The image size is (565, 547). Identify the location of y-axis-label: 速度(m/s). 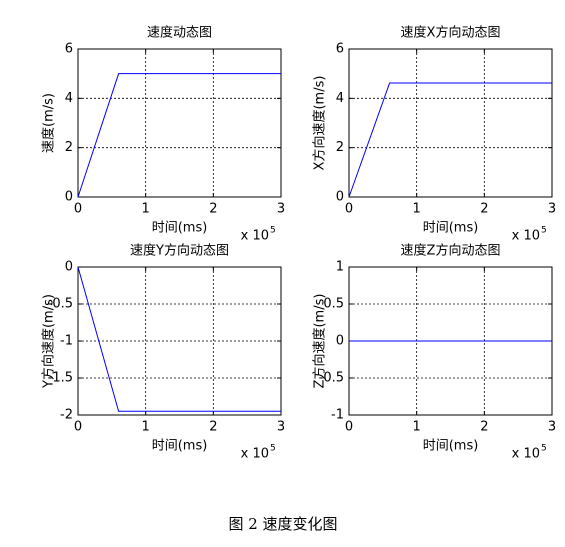
(49, 123).